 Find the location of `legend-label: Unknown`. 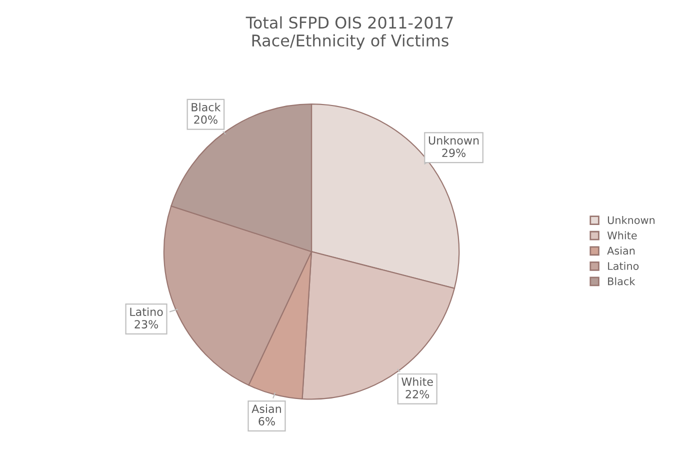

legend-label: Unknown is located at coordinates (631, 220).